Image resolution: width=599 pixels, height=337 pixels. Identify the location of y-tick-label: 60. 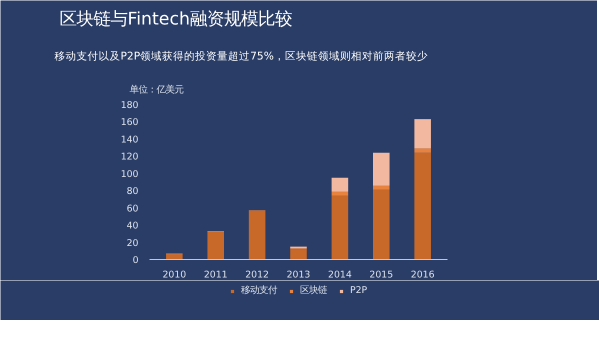
(132, 208).